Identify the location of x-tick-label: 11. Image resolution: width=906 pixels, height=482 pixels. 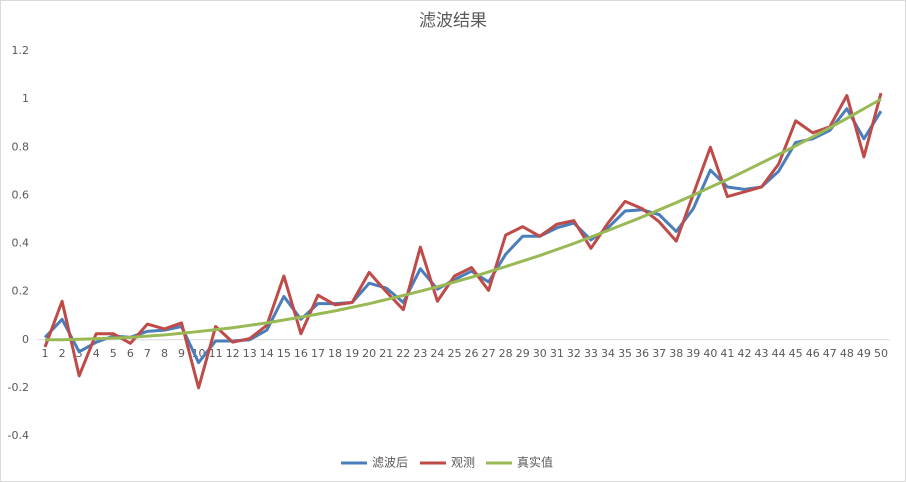
(216, 353).